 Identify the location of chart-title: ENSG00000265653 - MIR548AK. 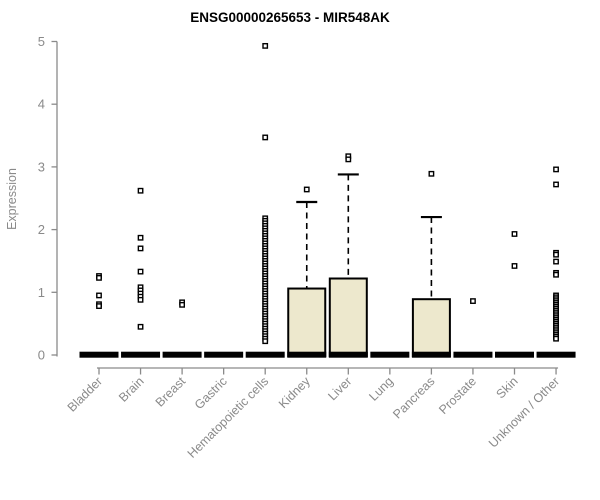
(290, 17).